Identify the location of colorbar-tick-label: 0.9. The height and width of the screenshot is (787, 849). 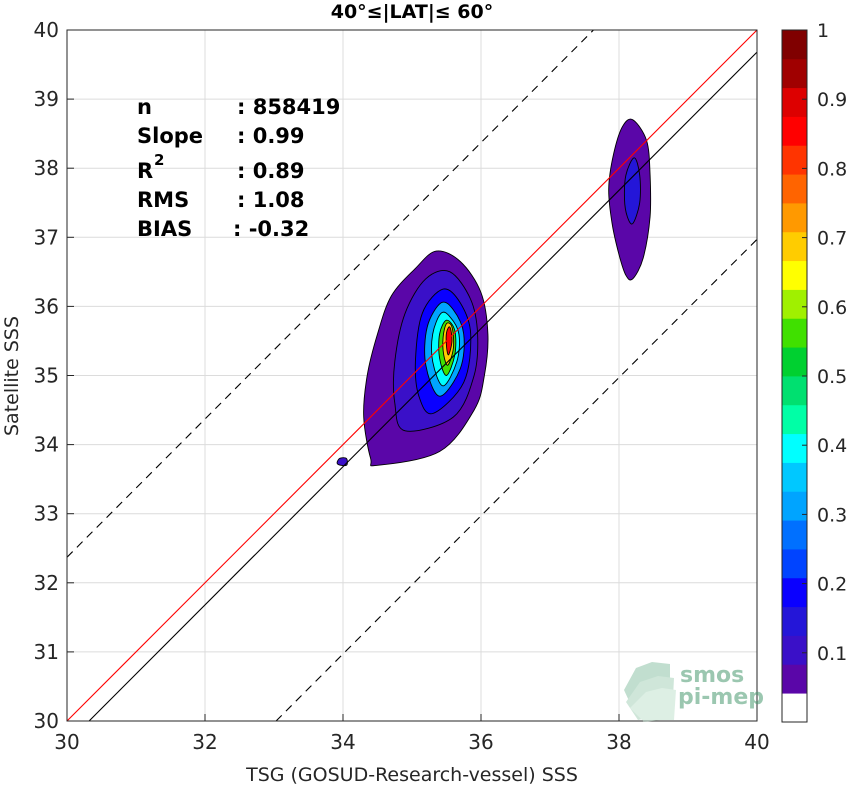
(832, 100).